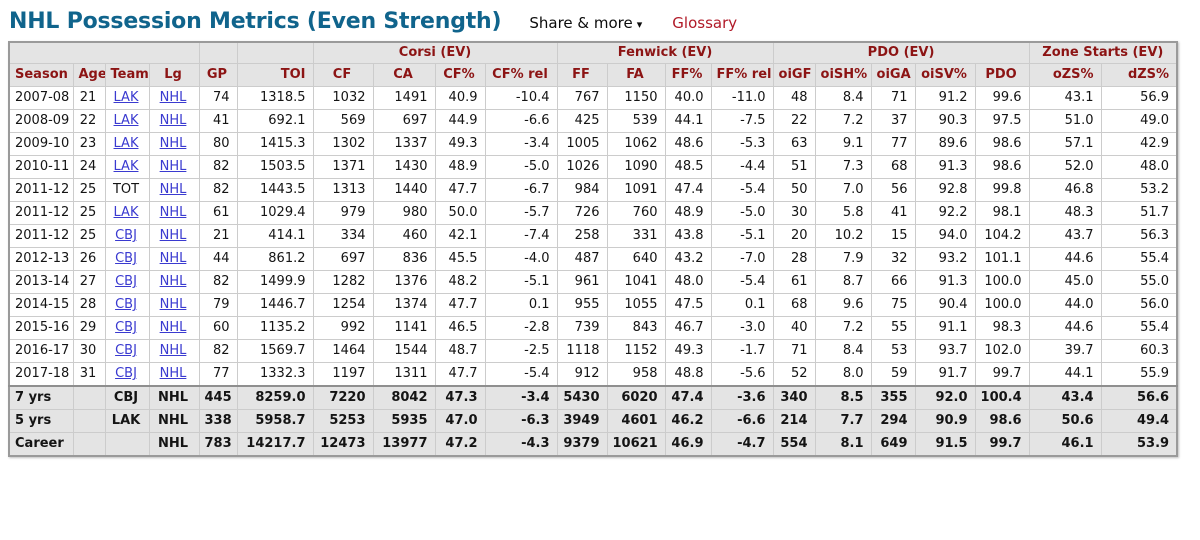  Describe the element at coordinates (1002, 167) in the screenshot. I see `stat-cell-pdo: 98.6` at that location.